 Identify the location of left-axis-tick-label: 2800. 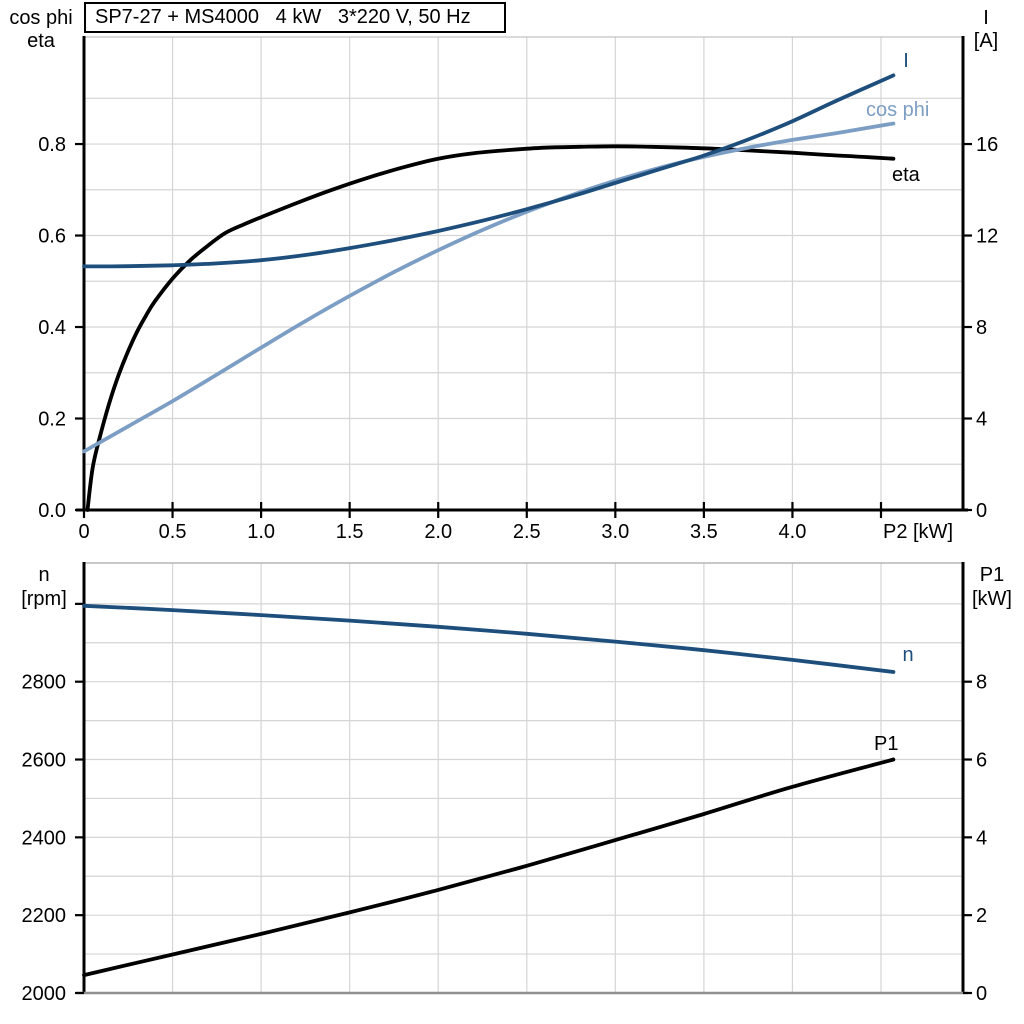
(44, 683).